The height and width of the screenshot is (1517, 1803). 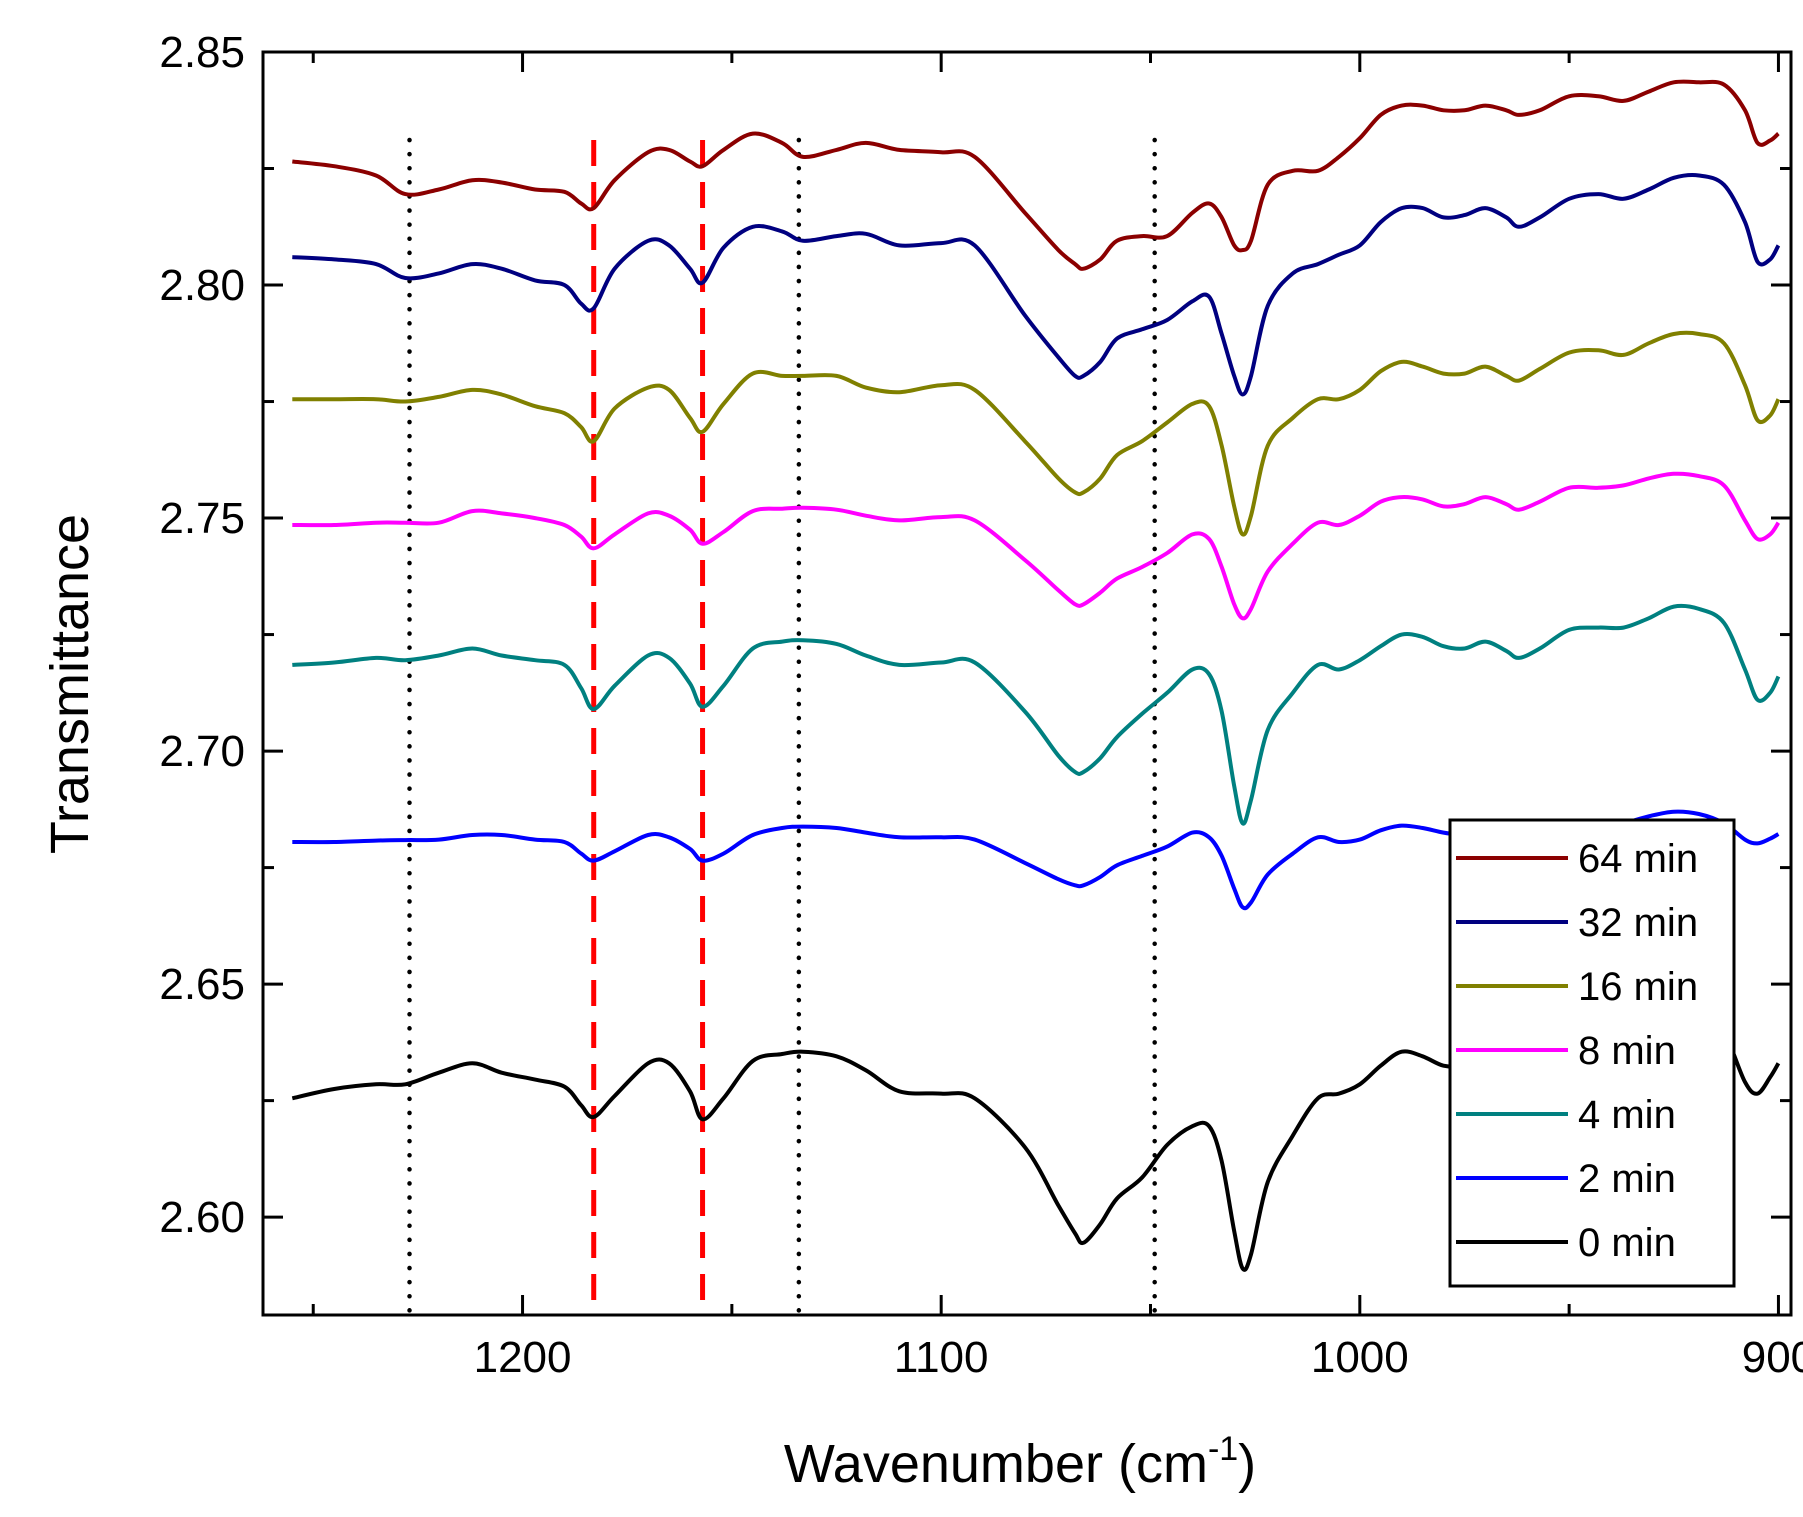 What do you see at coordinates (1036, 175) in the screenshot?
I see `series-line-64-min` at bounding box center [1036, 175].